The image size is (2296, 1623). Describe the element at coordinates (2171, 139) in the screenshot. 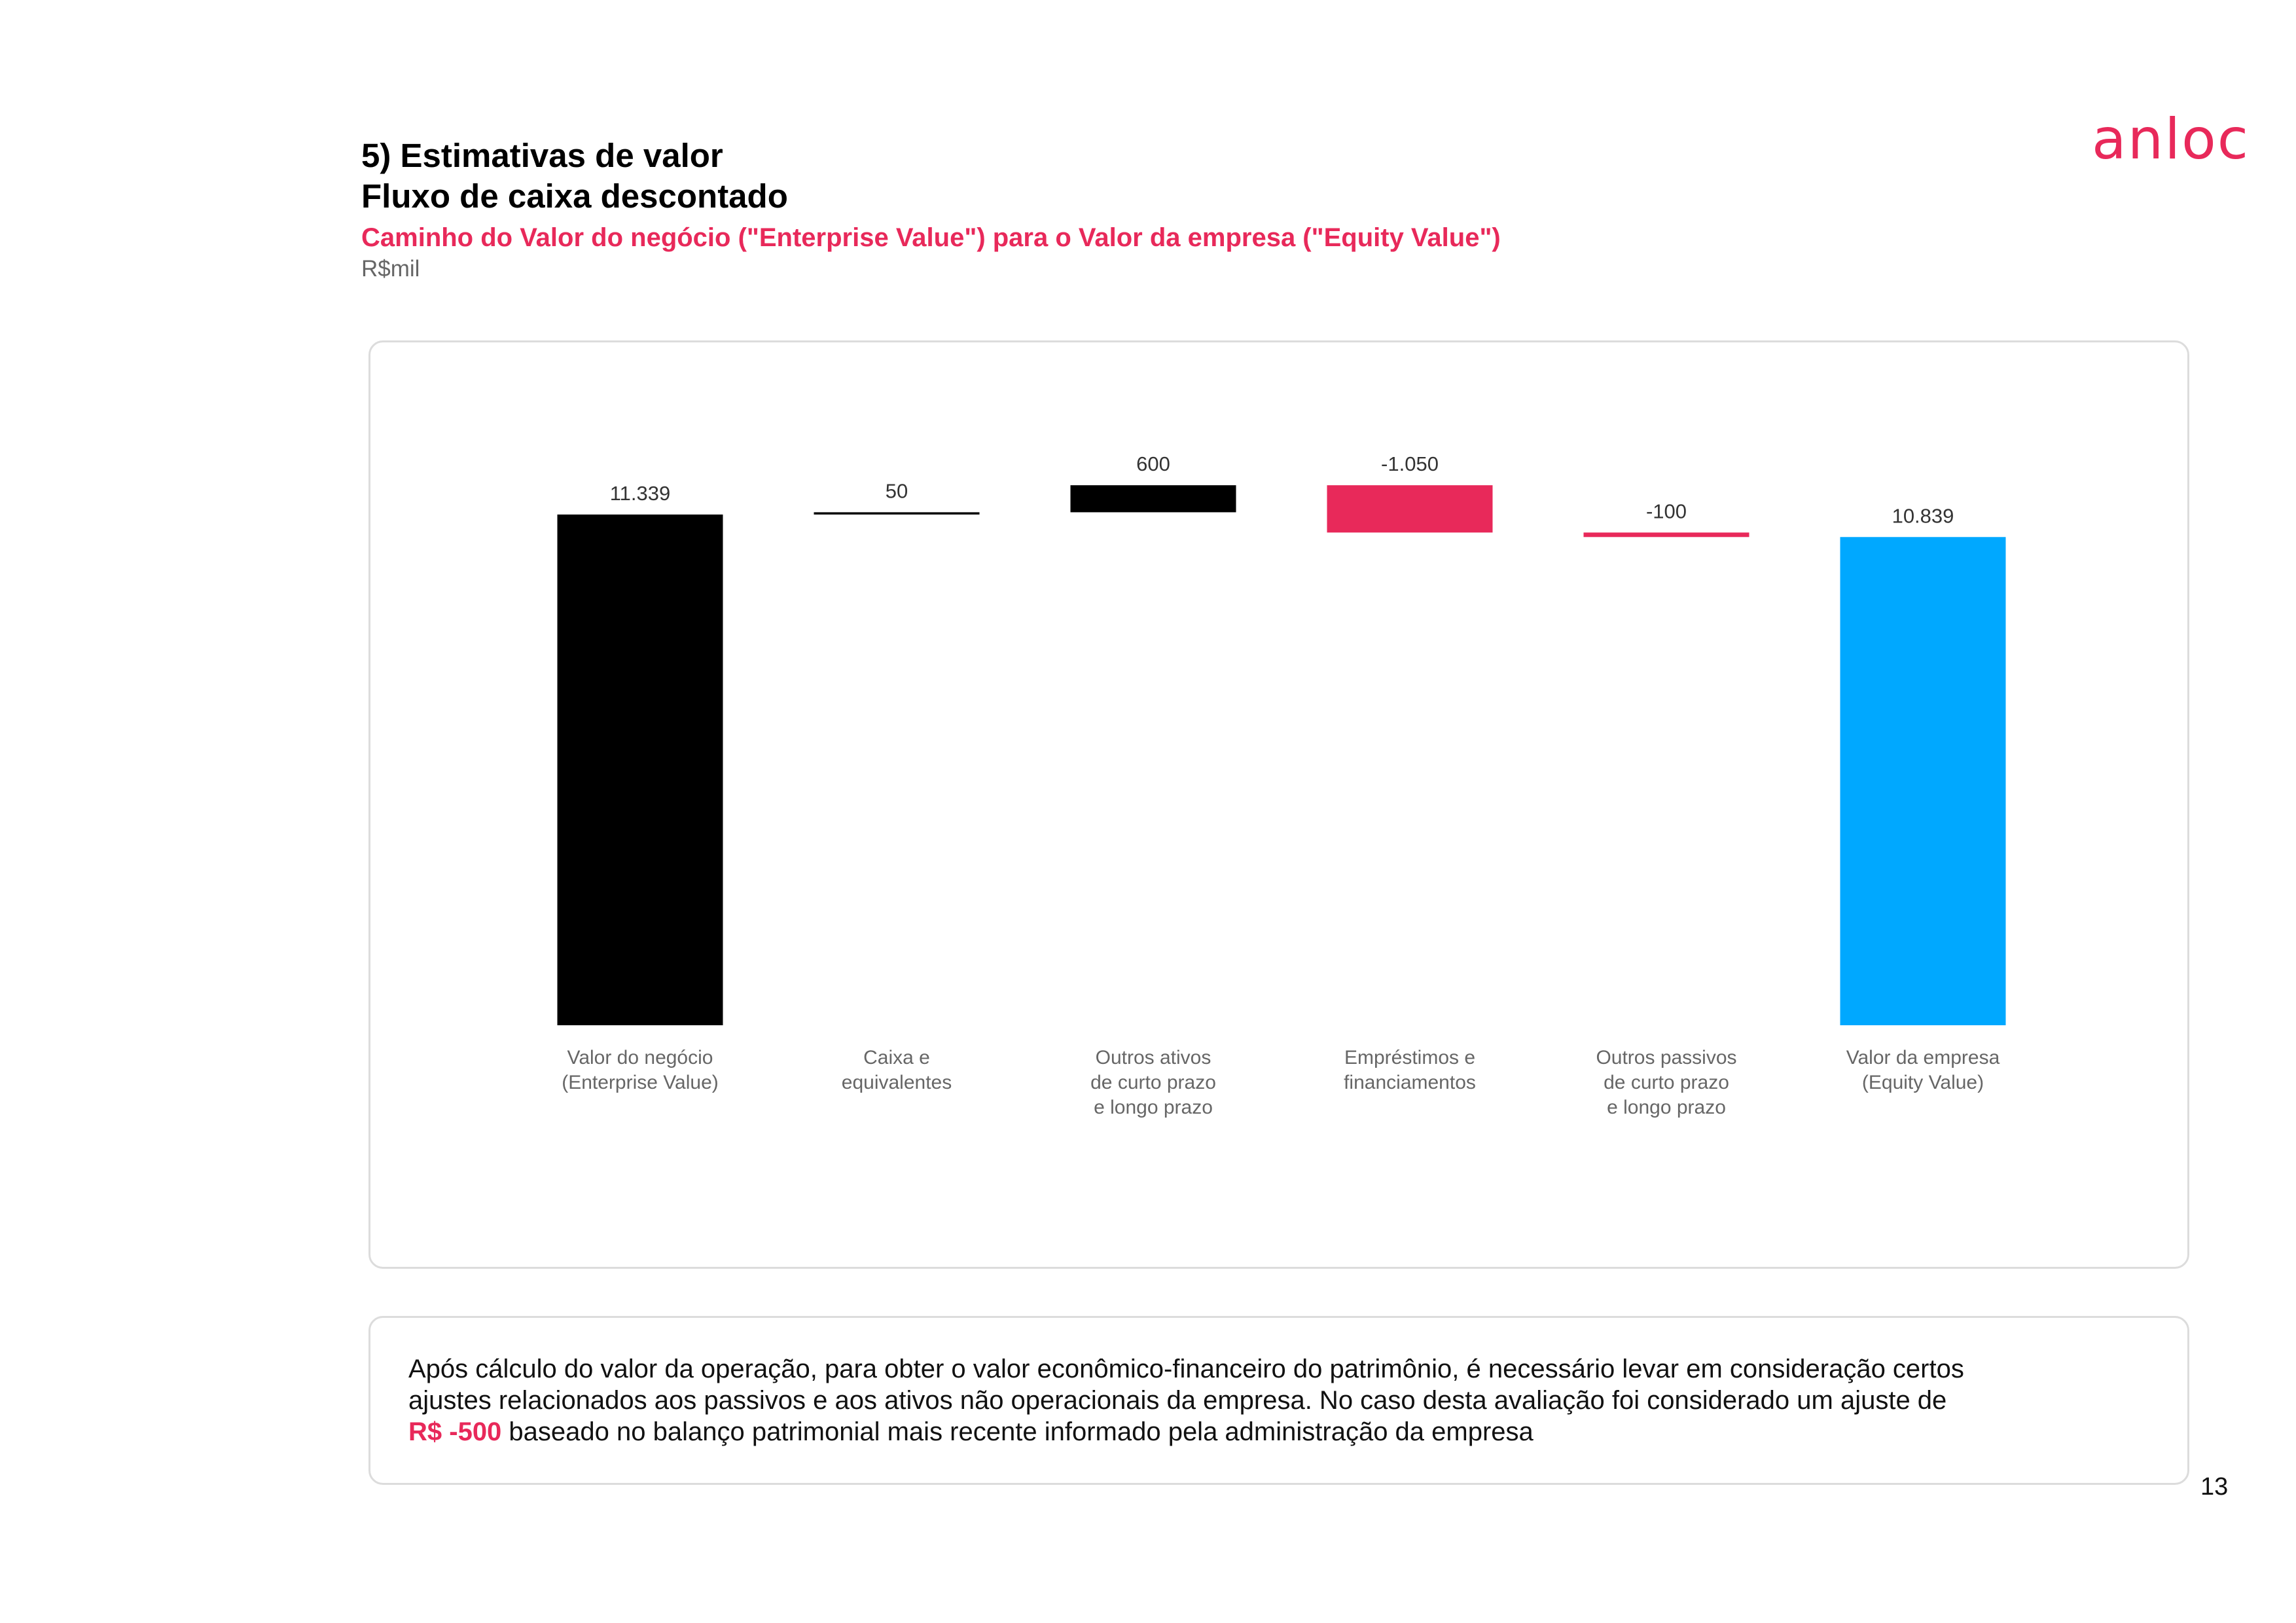

I see `anloc-logo: anloc` at that location.